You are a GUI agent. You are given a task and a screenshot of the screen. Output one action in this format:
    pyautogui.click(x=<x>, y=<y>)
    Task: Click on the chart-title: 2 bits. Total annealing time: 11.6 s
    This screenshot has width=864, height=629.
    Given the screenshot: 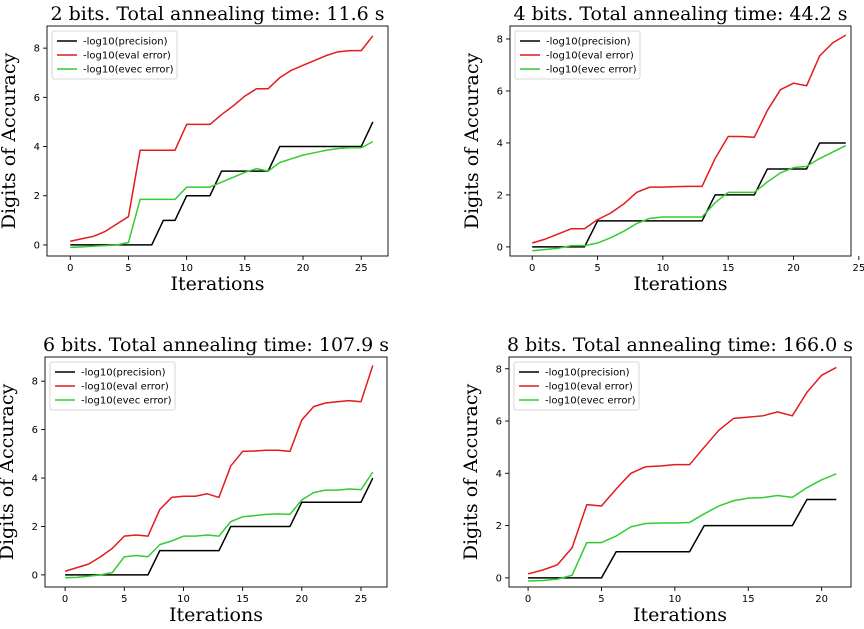 What is the action you would take?
    pyautogui.click(x=217, y=14)
    